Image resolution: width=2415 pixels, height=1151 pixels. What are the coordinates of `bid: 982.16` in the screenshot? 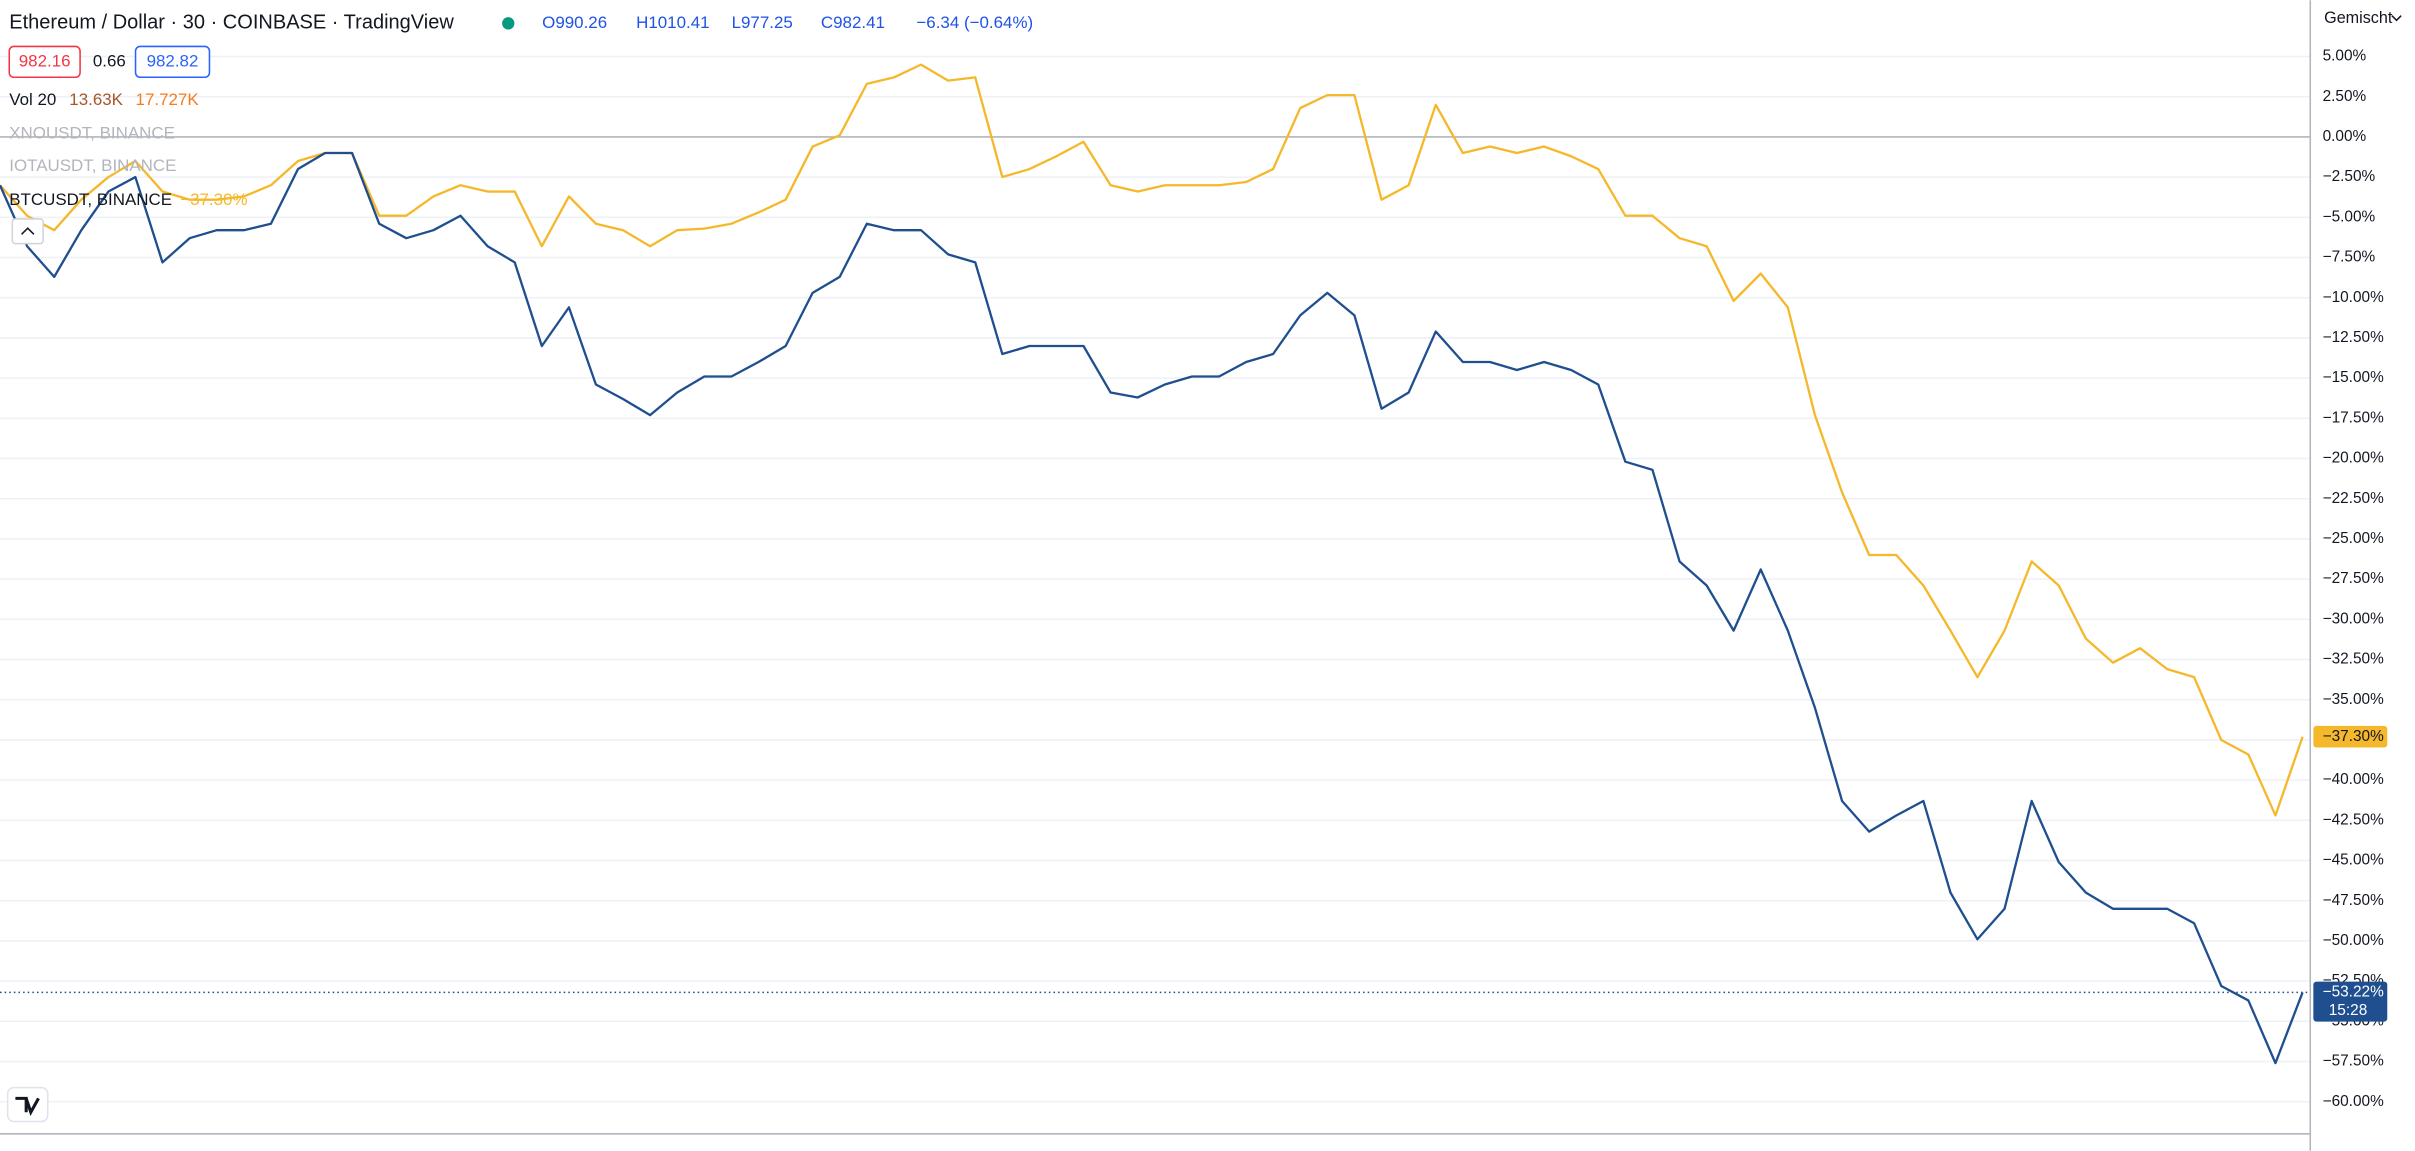 It's located at (45, 60).